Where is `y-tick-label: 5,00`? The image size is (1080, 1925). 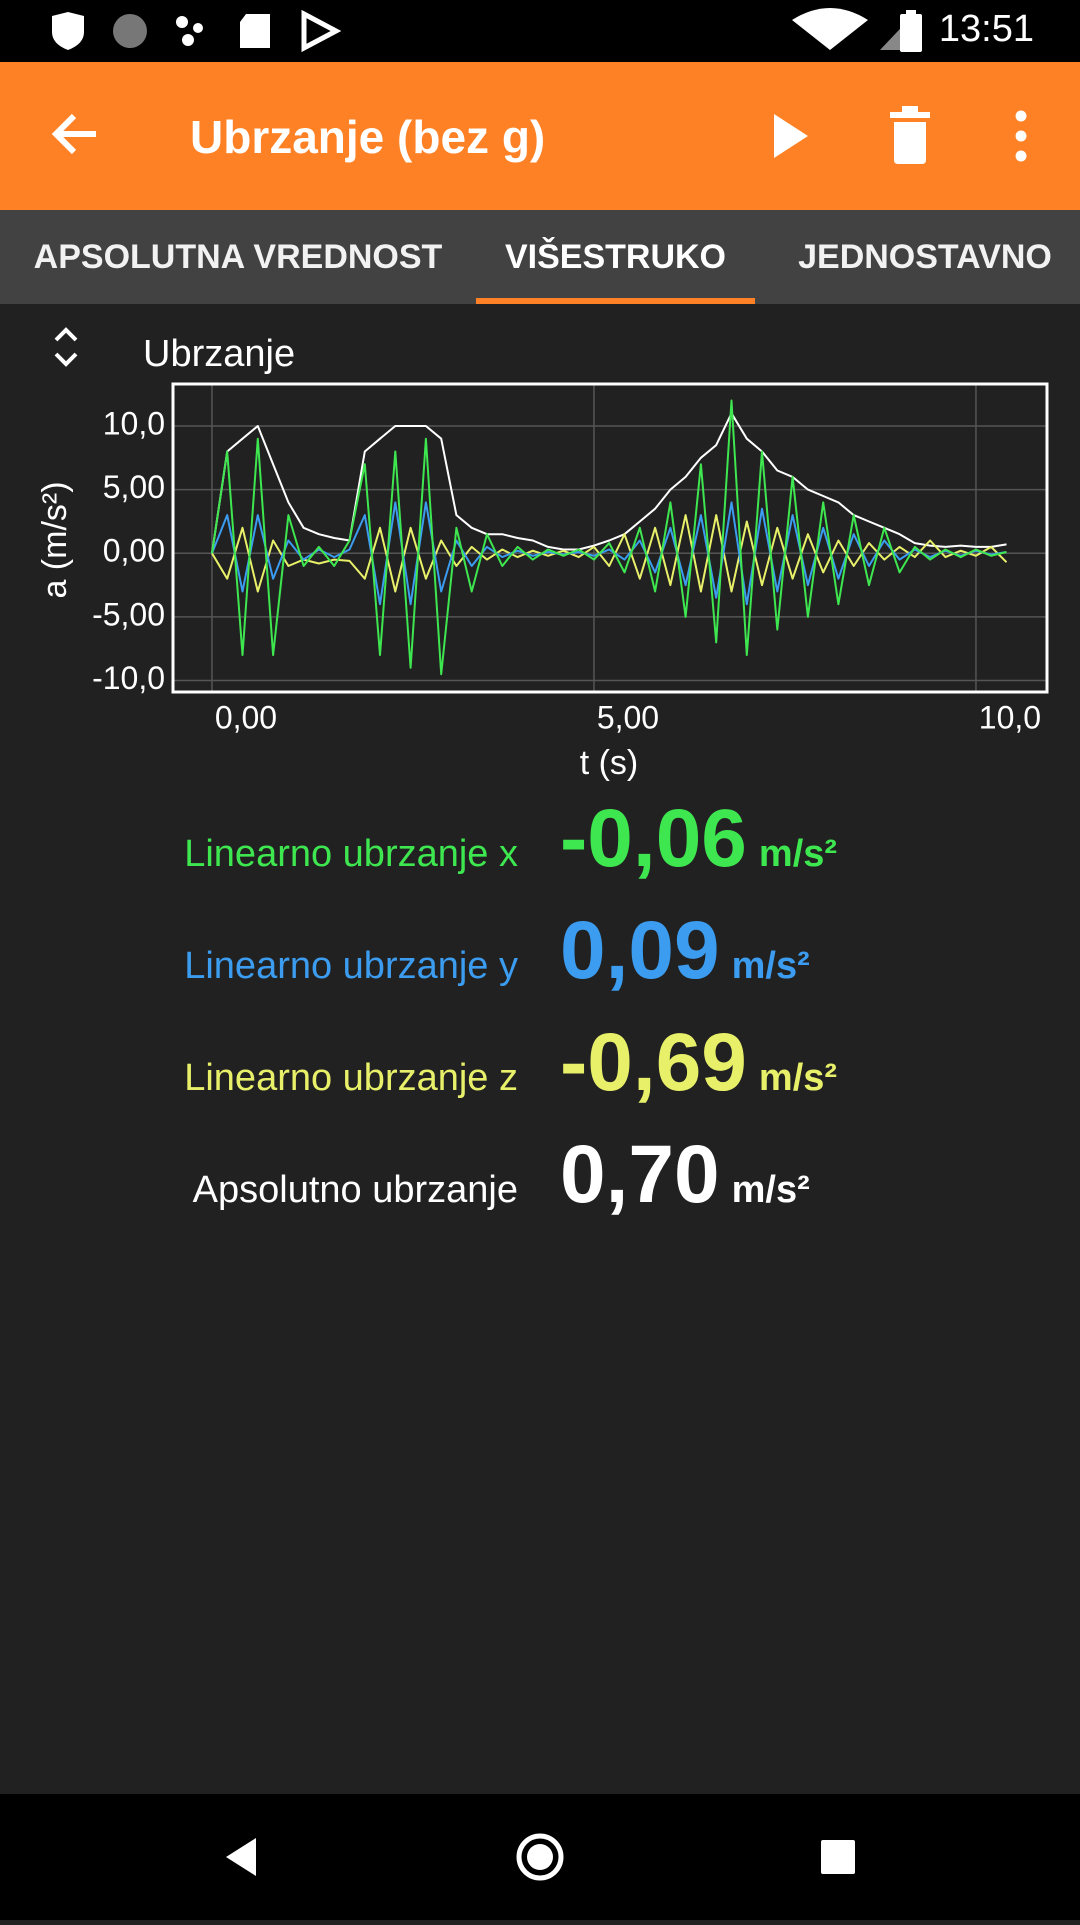
y-tick-label: 5,00 is located at coordinates (134, 487).